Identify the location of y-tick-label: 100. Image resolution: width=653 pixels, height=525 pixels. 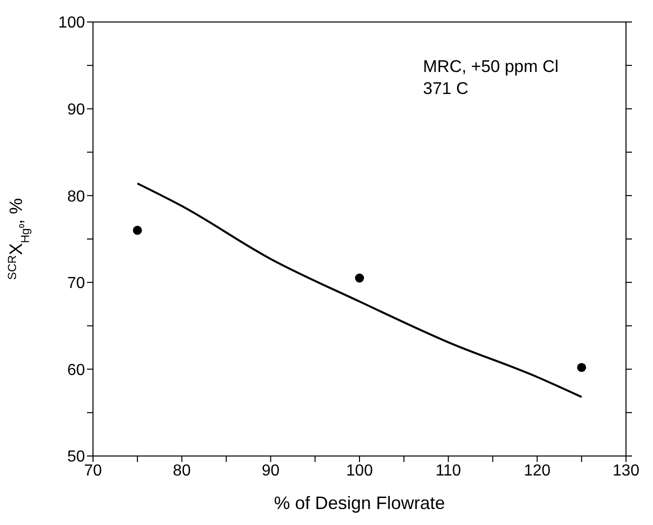
(72, 23).